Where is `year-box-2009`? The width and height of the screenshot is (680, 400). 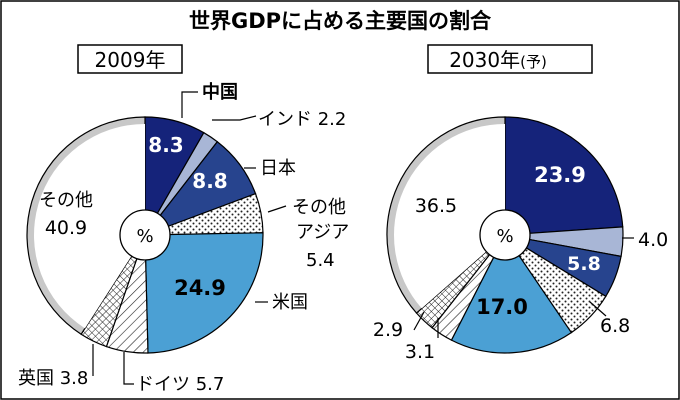 year-box-2009 is located at coordinates (130, 59).